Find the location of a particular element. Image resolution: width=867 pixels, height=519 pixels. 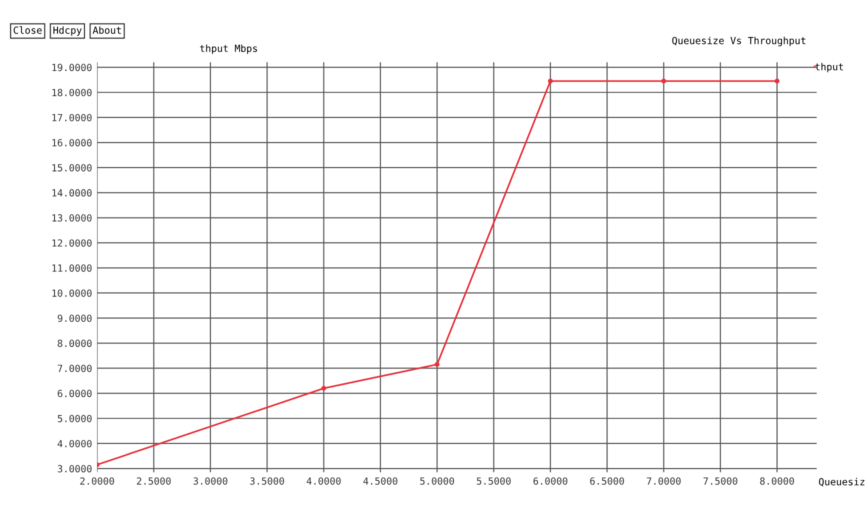

y-axis-title: thput Mbps is located at coordinates (228, 49).